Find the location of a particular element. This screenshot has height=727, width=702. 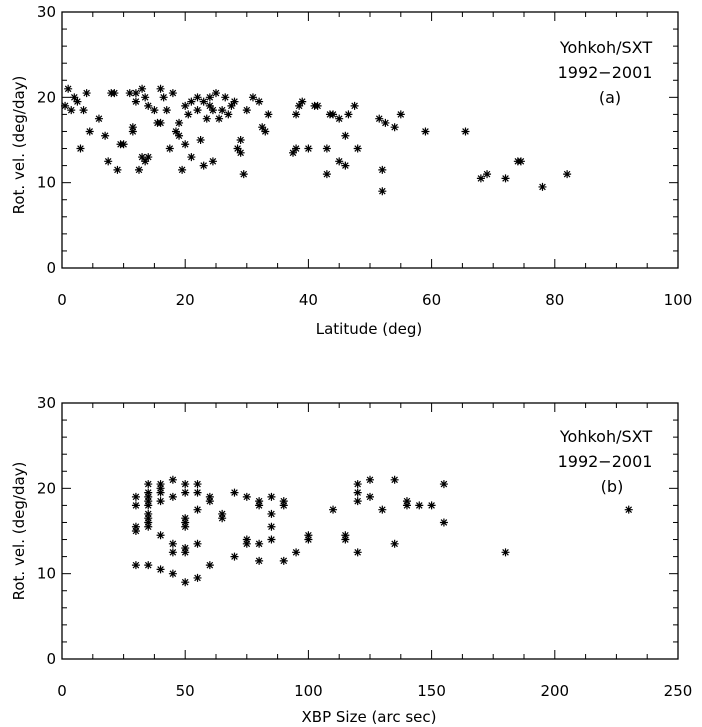

x-tick-label: 200 is located at coordinates (554, 691).